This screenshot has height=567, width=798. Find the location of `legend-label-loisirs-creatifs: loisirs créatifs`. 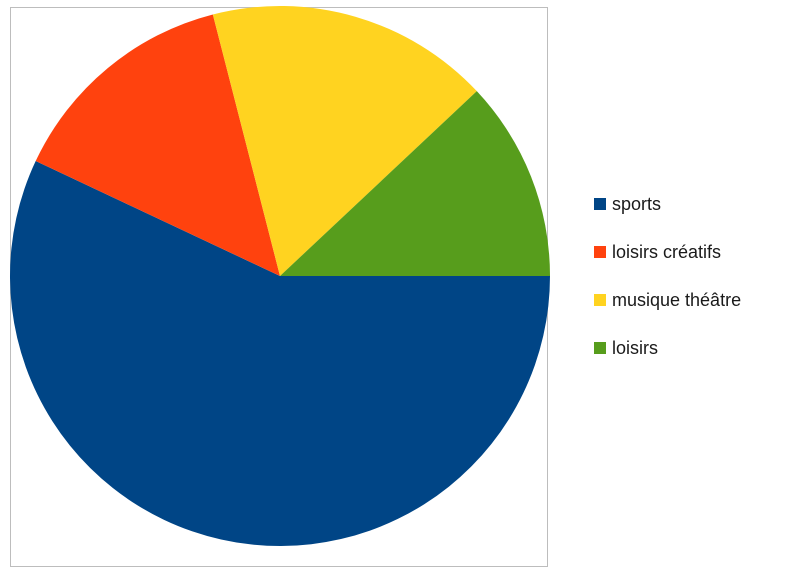

legend-label-loisirs-creatifs: loisirs créatifs is located at coordinates (667, 252).